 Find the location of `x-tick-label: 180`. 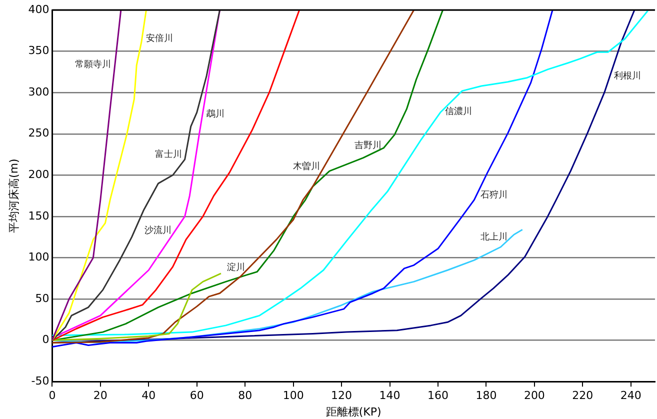

x-tick-label: 180 is located at coordinates (486, 395).